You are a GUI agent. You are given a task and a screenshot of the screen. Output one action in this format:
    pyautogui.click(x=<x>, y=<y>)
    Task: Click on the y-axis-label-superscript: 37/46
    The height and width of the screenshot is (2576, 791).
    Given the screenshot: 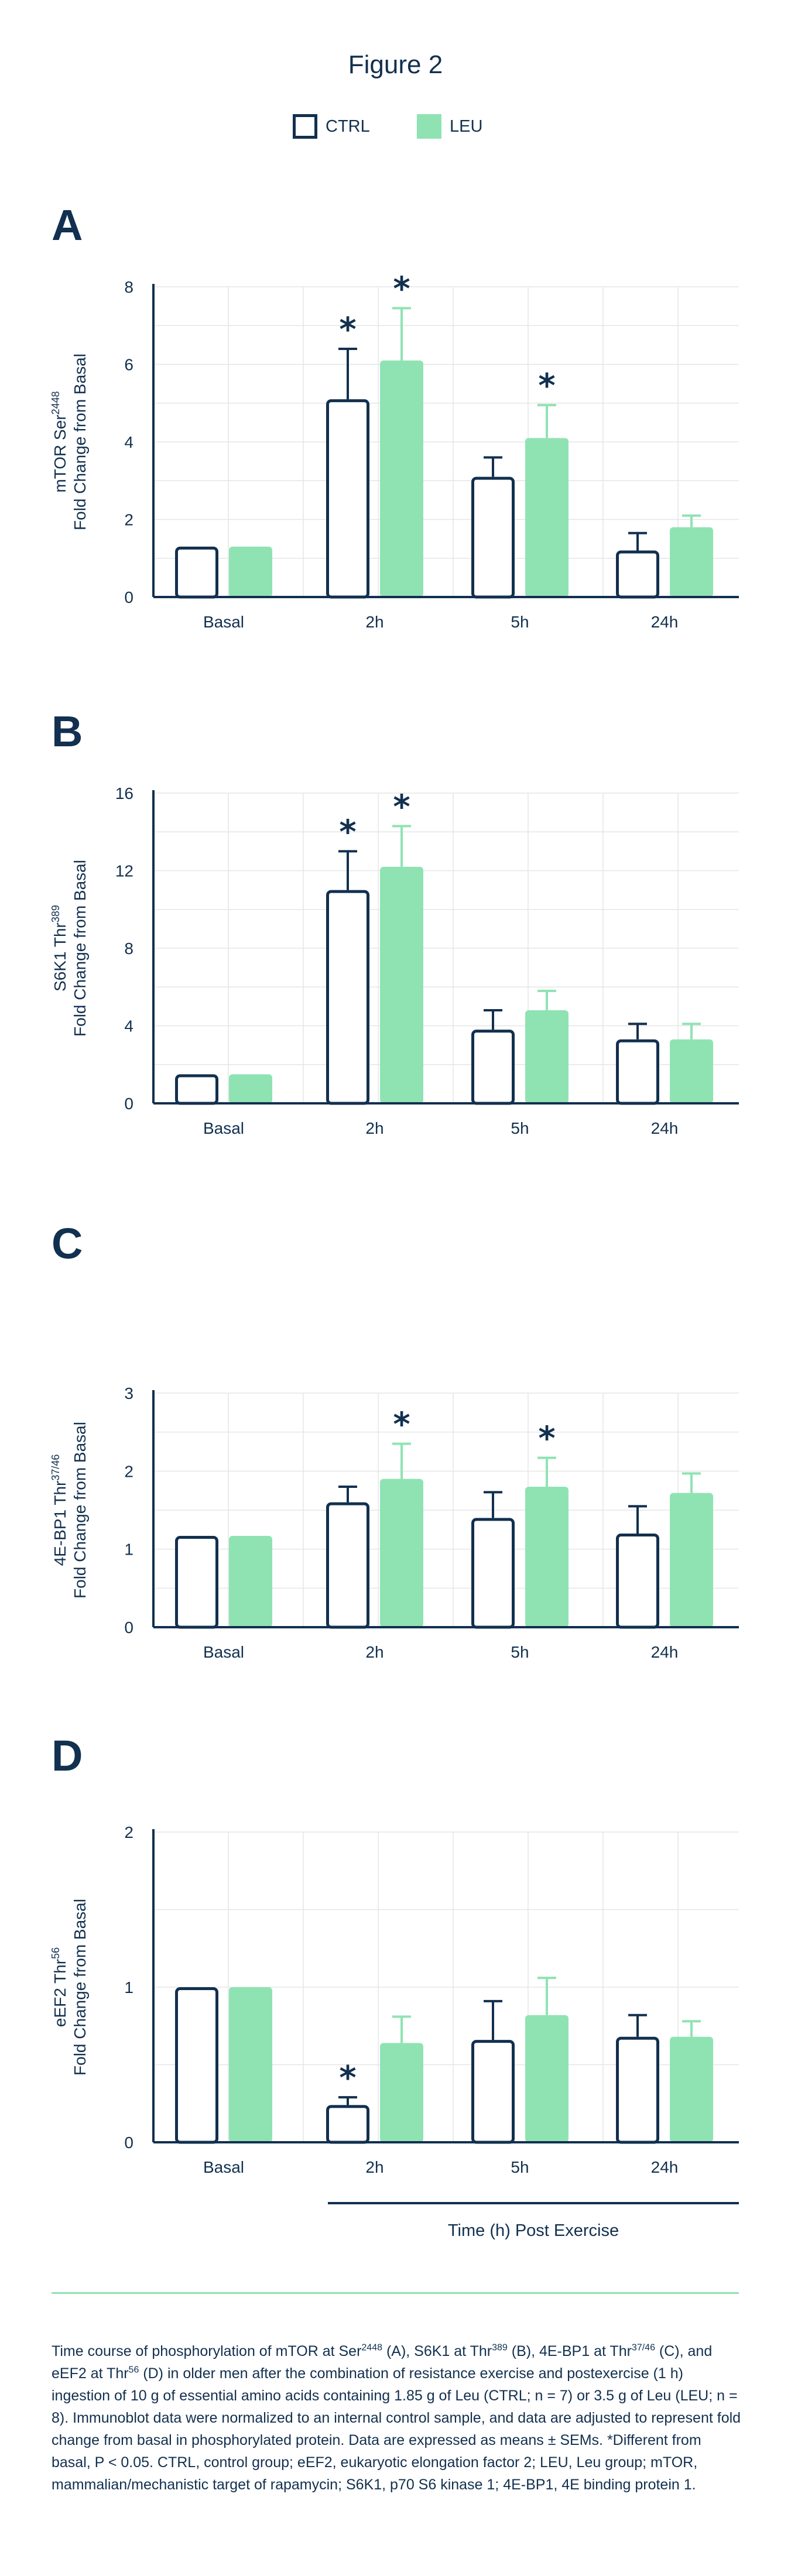 What is the action you would take?
    pyautogui.click(x=55, y=1468)
    